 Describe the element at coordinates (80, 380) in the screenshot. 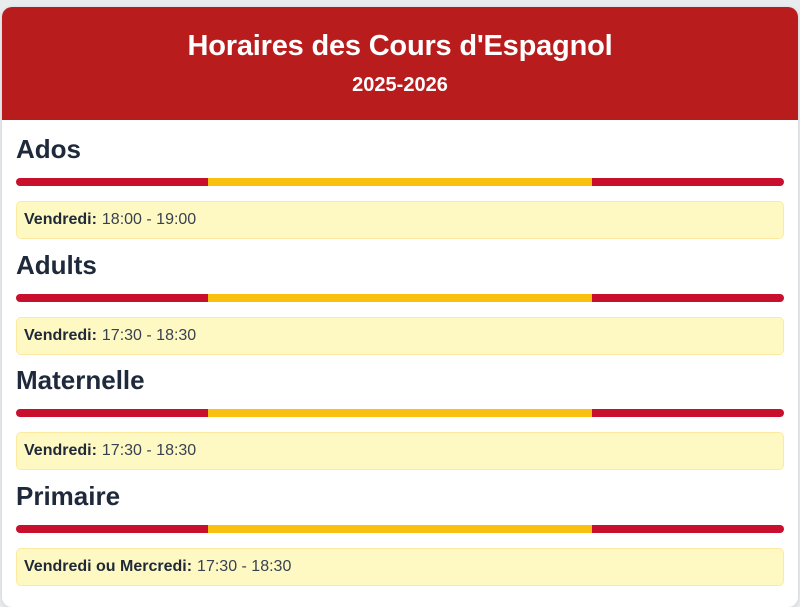

I see `section-title: Maternelle` at that location.